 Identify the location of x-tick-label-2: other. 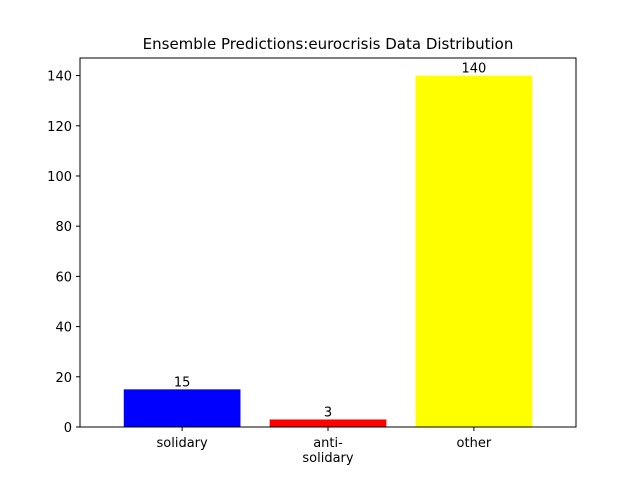
(474, 443).